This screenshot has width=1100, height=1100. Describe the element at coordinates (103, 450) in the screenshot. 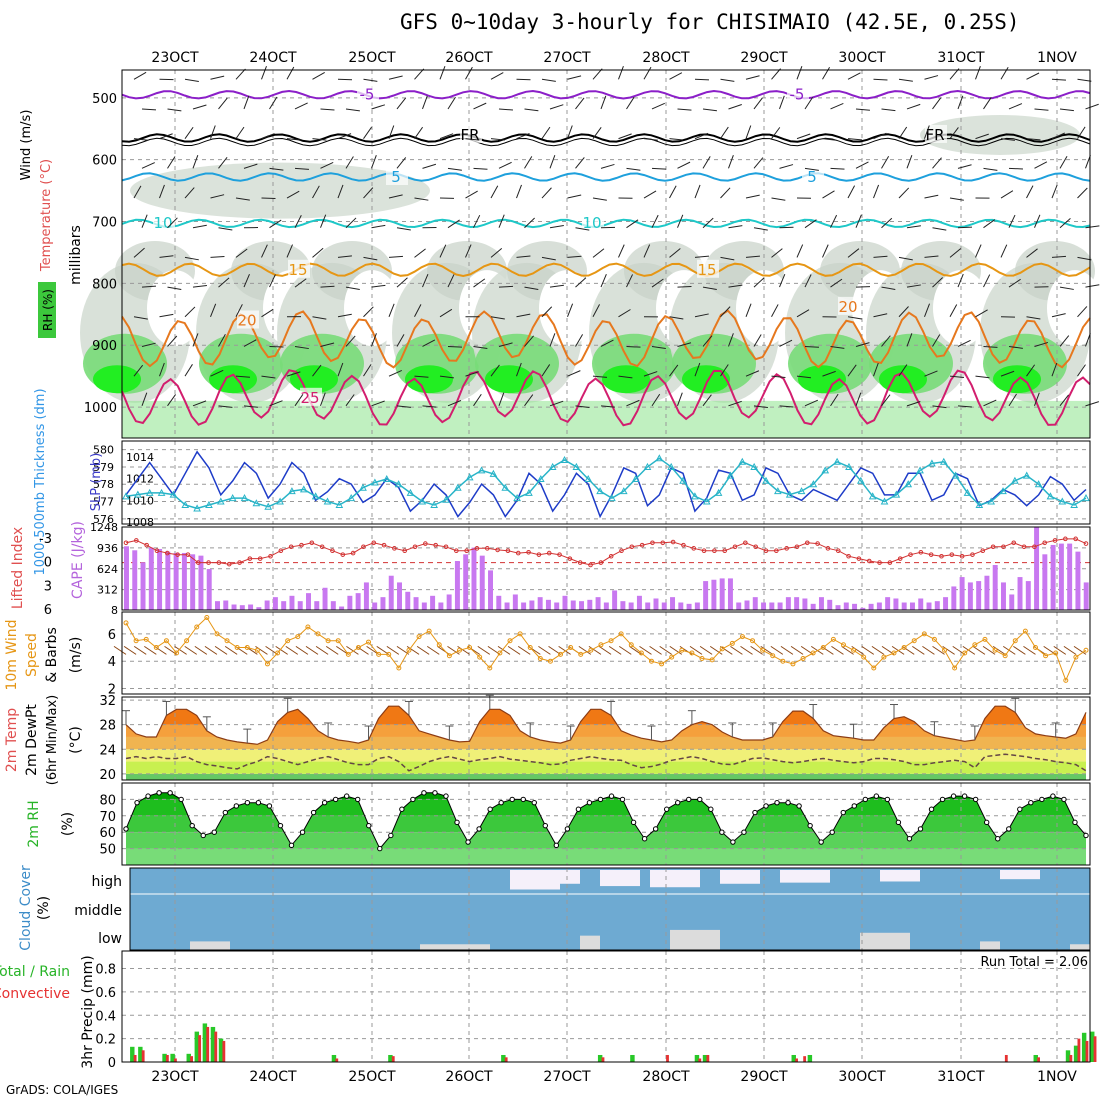

I see `thickness-tick-label: 580` at that location.